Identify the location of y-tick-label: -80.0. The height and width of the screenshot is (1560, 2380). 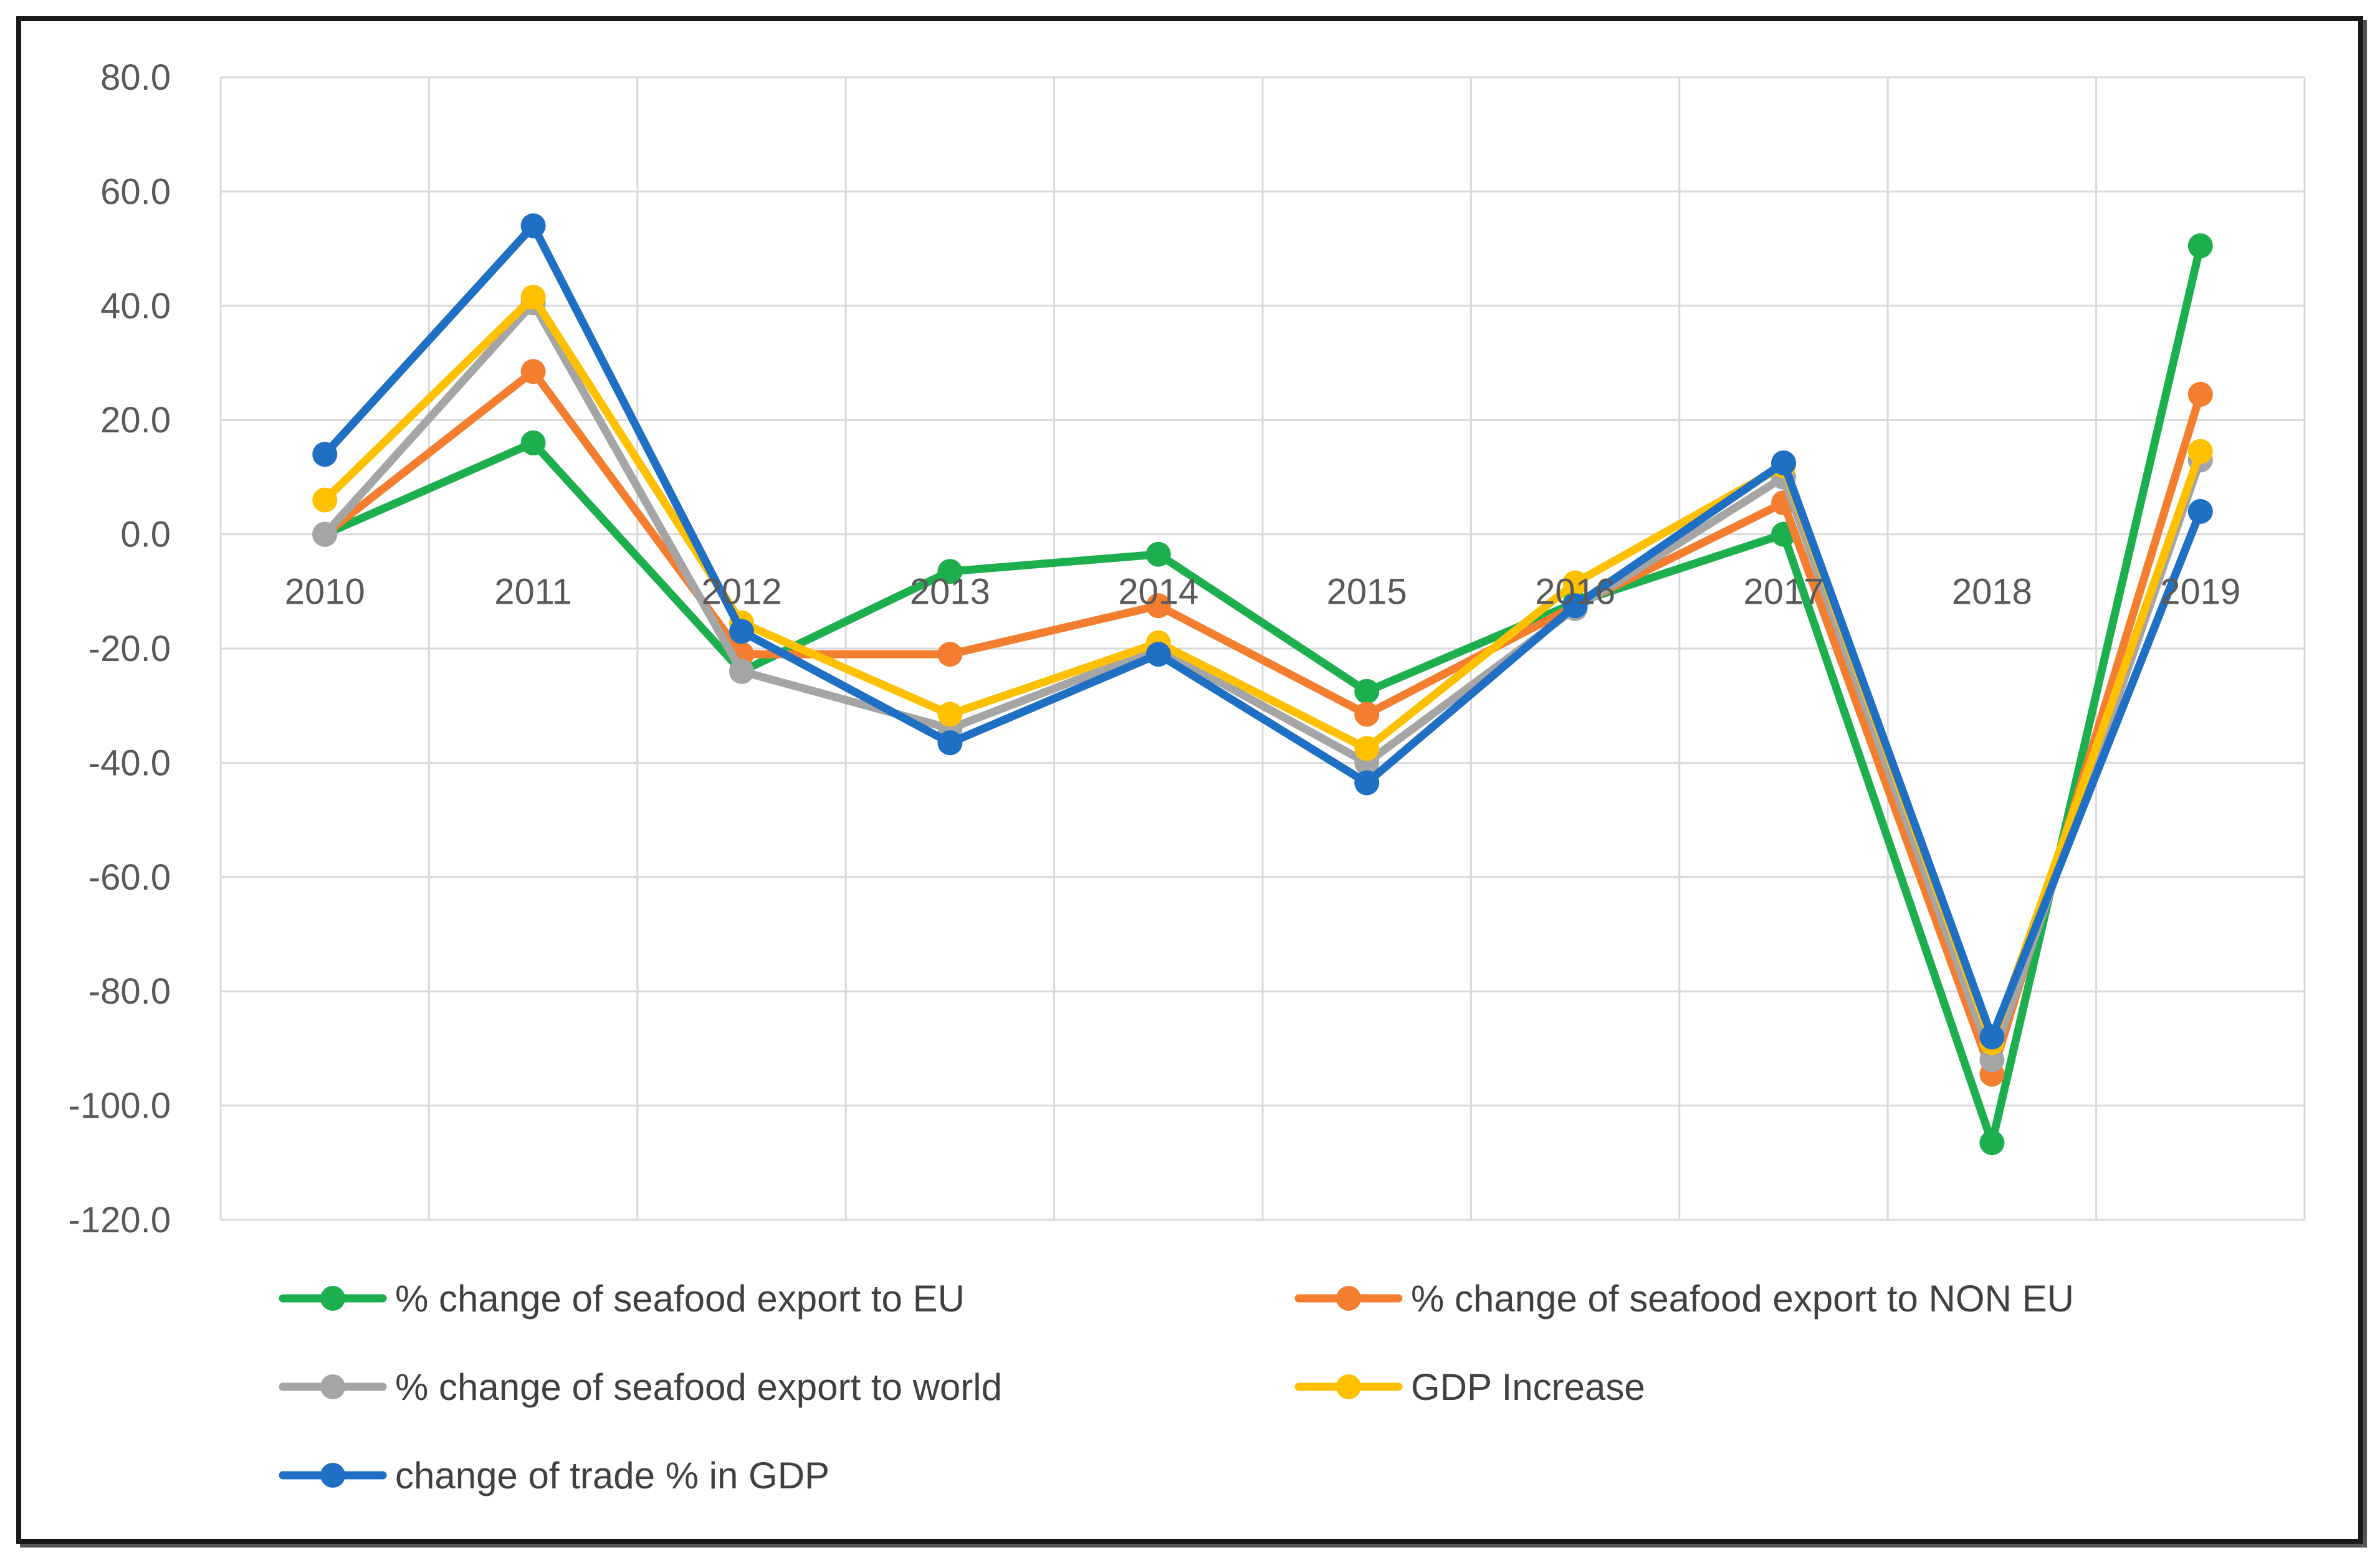
(129, 991).